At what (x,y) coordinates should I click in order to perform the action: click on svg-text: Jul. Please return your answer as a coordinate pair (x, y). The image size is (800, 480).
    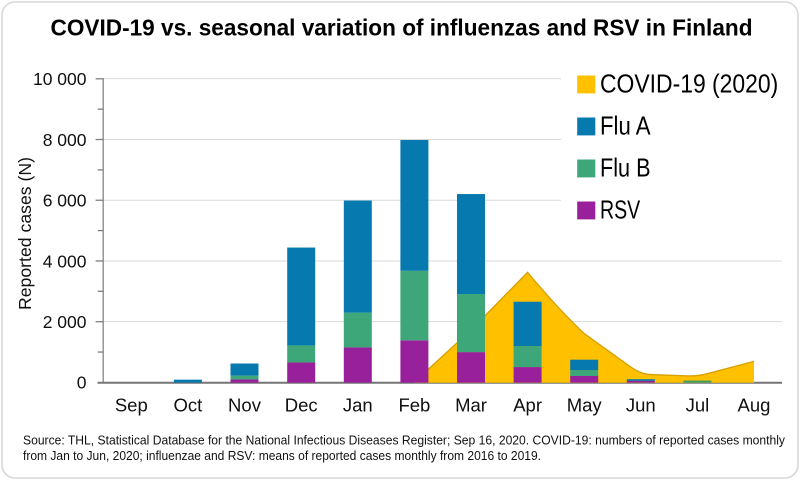
    Looking at the image, I should click on (698, 405).